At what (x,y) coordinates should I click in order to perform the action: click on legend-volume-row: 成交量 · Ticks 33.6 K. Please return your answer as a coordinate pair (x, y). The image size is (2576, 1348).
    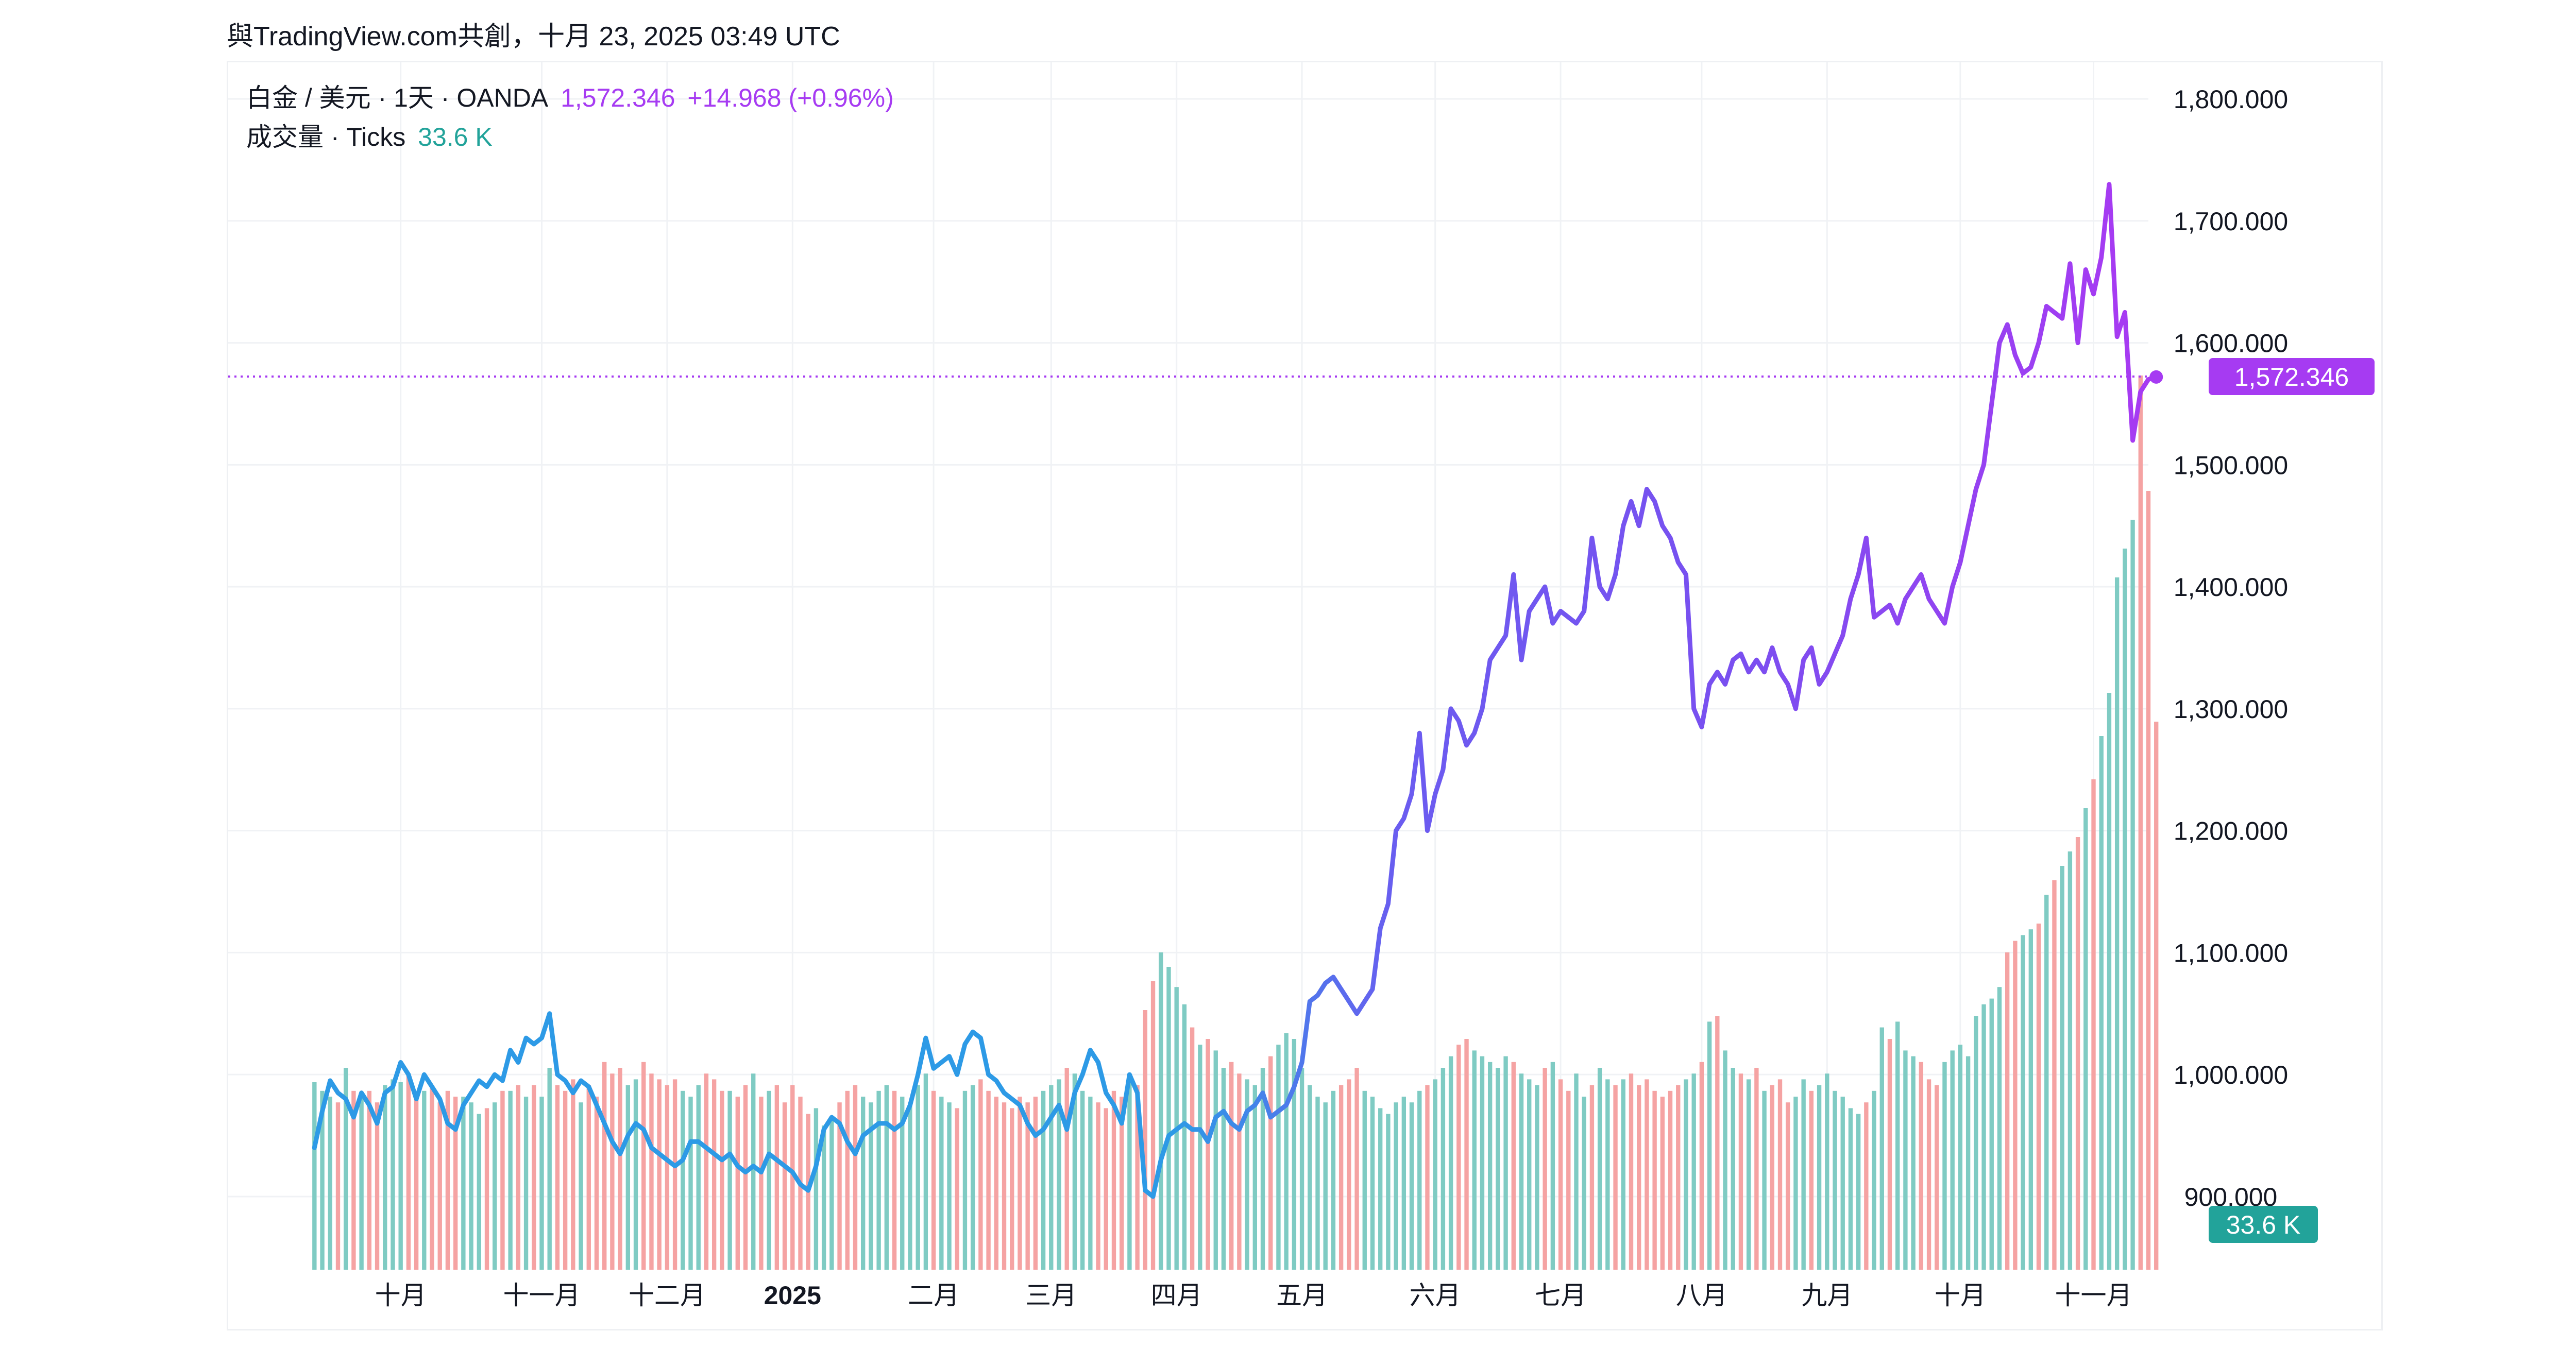
    Looking at the image, I should click on (372, 134).